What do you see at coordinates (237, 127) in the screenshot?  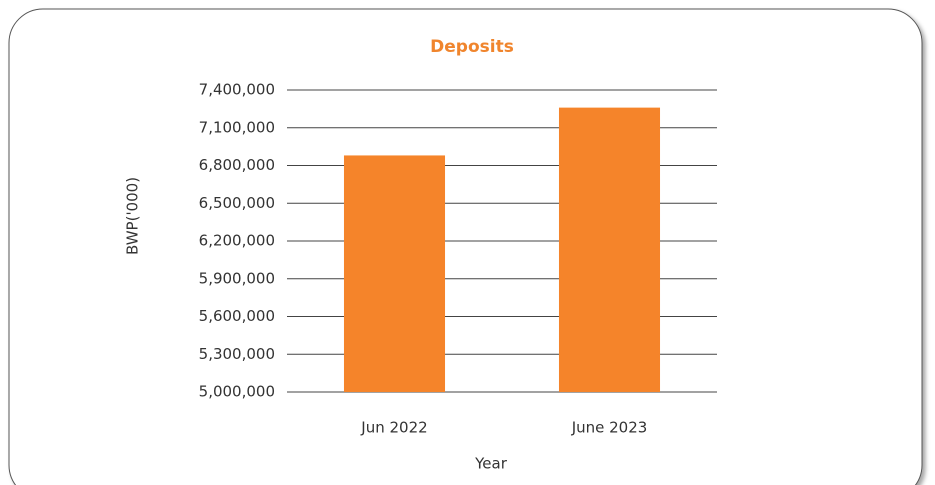 I see `y-tick-label: 7,100,000` at bounding box center [237, 127].